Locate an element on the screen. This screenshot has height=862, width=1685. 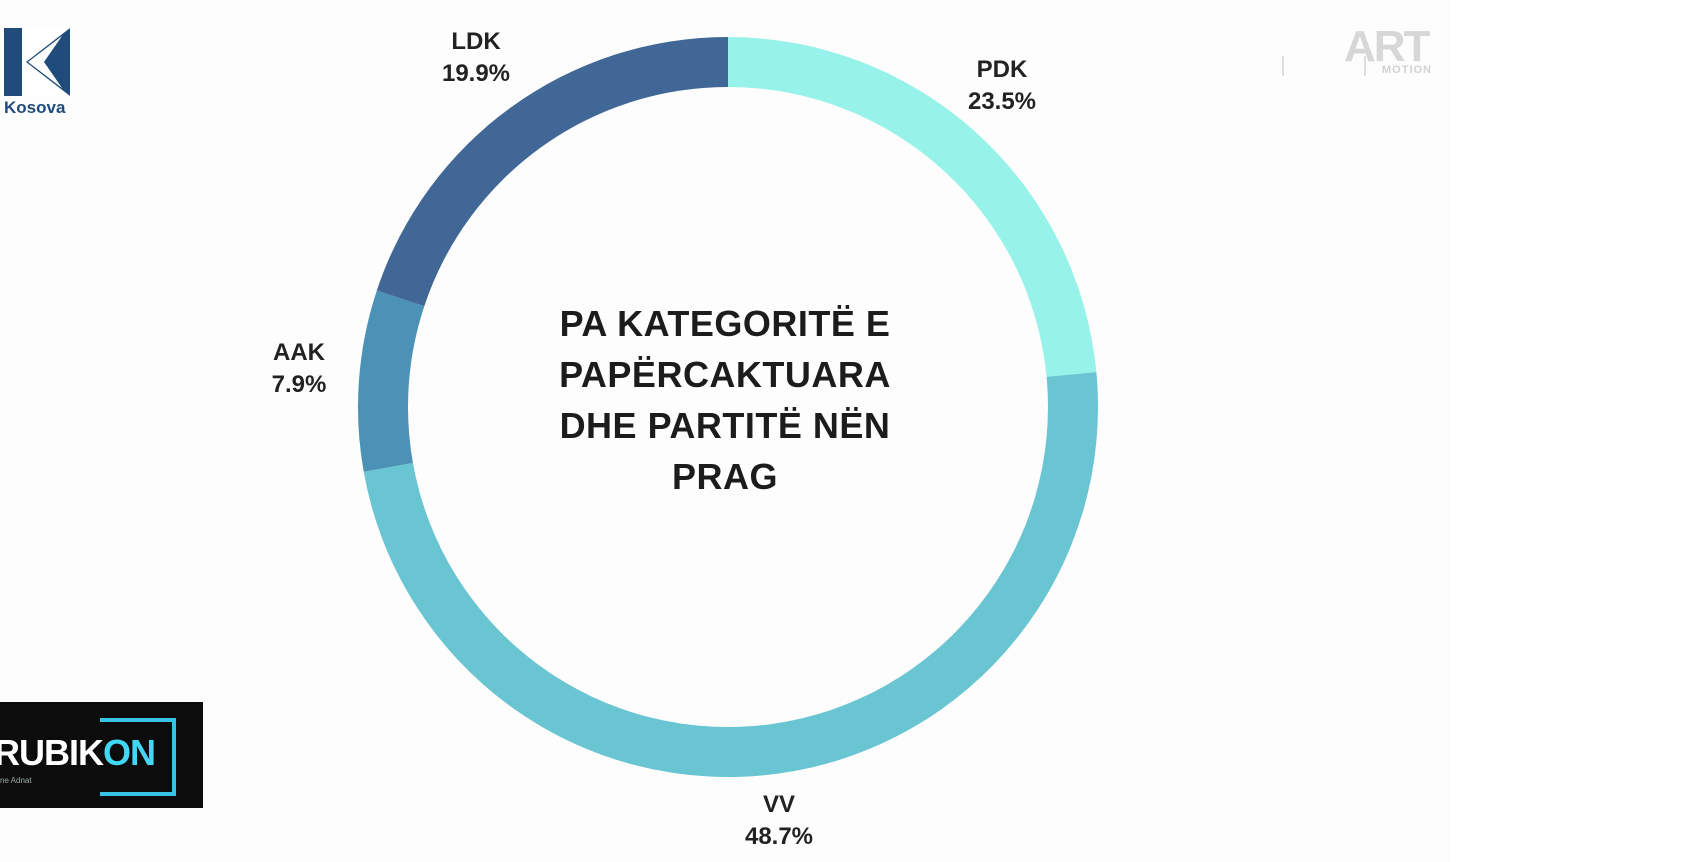
slice-percent: 48.7% is located at coordinates (779, 836).